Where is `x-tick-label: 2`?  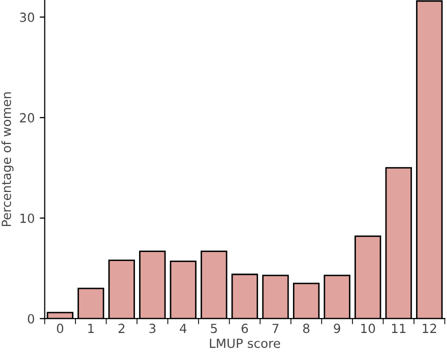
x-tick-label: 2 is located at coordinates (121, 328).